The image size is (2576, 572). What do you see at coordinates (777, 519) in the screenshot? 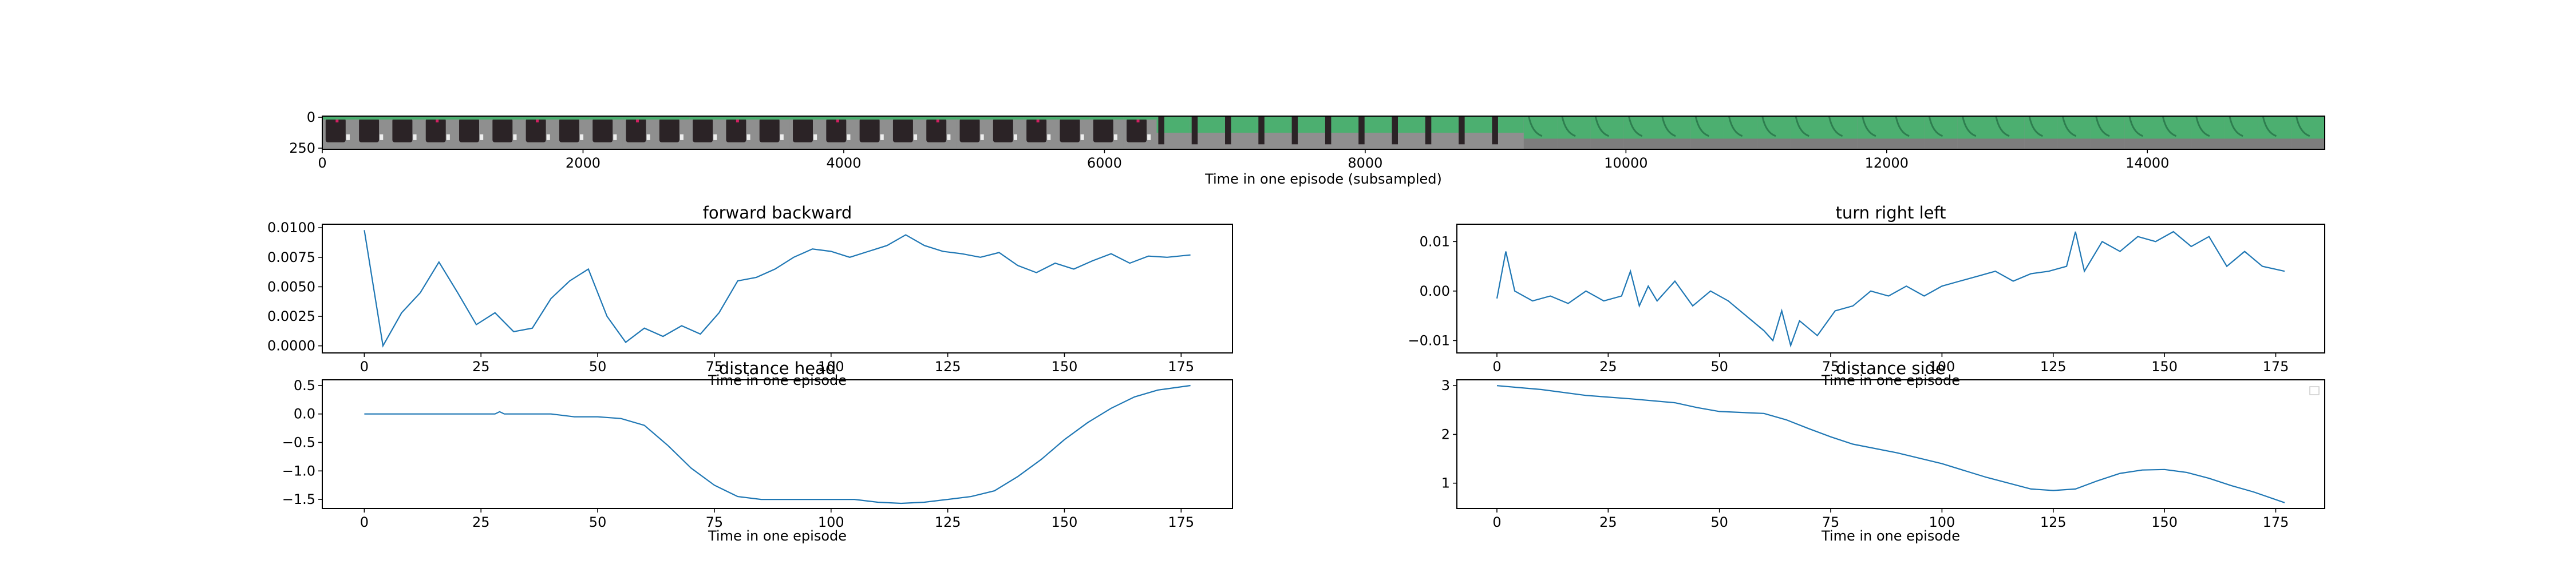
I see `distance-head-x-ticks: 0 25 50 75 100 125 150 175` at bounding box center [777, 519].